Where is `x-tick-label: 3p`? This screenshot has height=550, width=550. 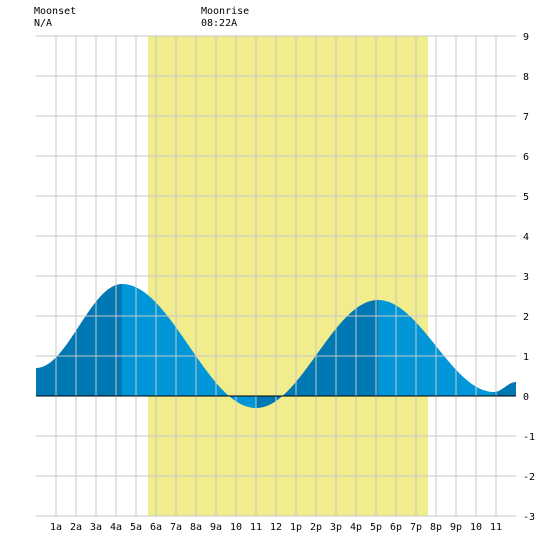 x-tick-label: 3p is located at coordinates (336, 527).